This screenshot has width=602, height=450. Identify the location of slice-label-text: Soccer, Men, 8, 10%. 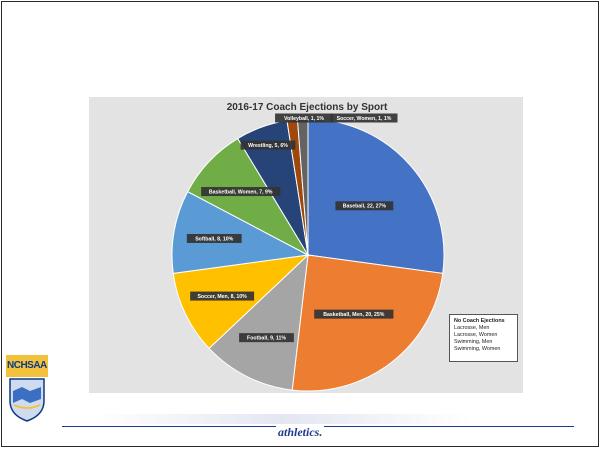
(222, 297).